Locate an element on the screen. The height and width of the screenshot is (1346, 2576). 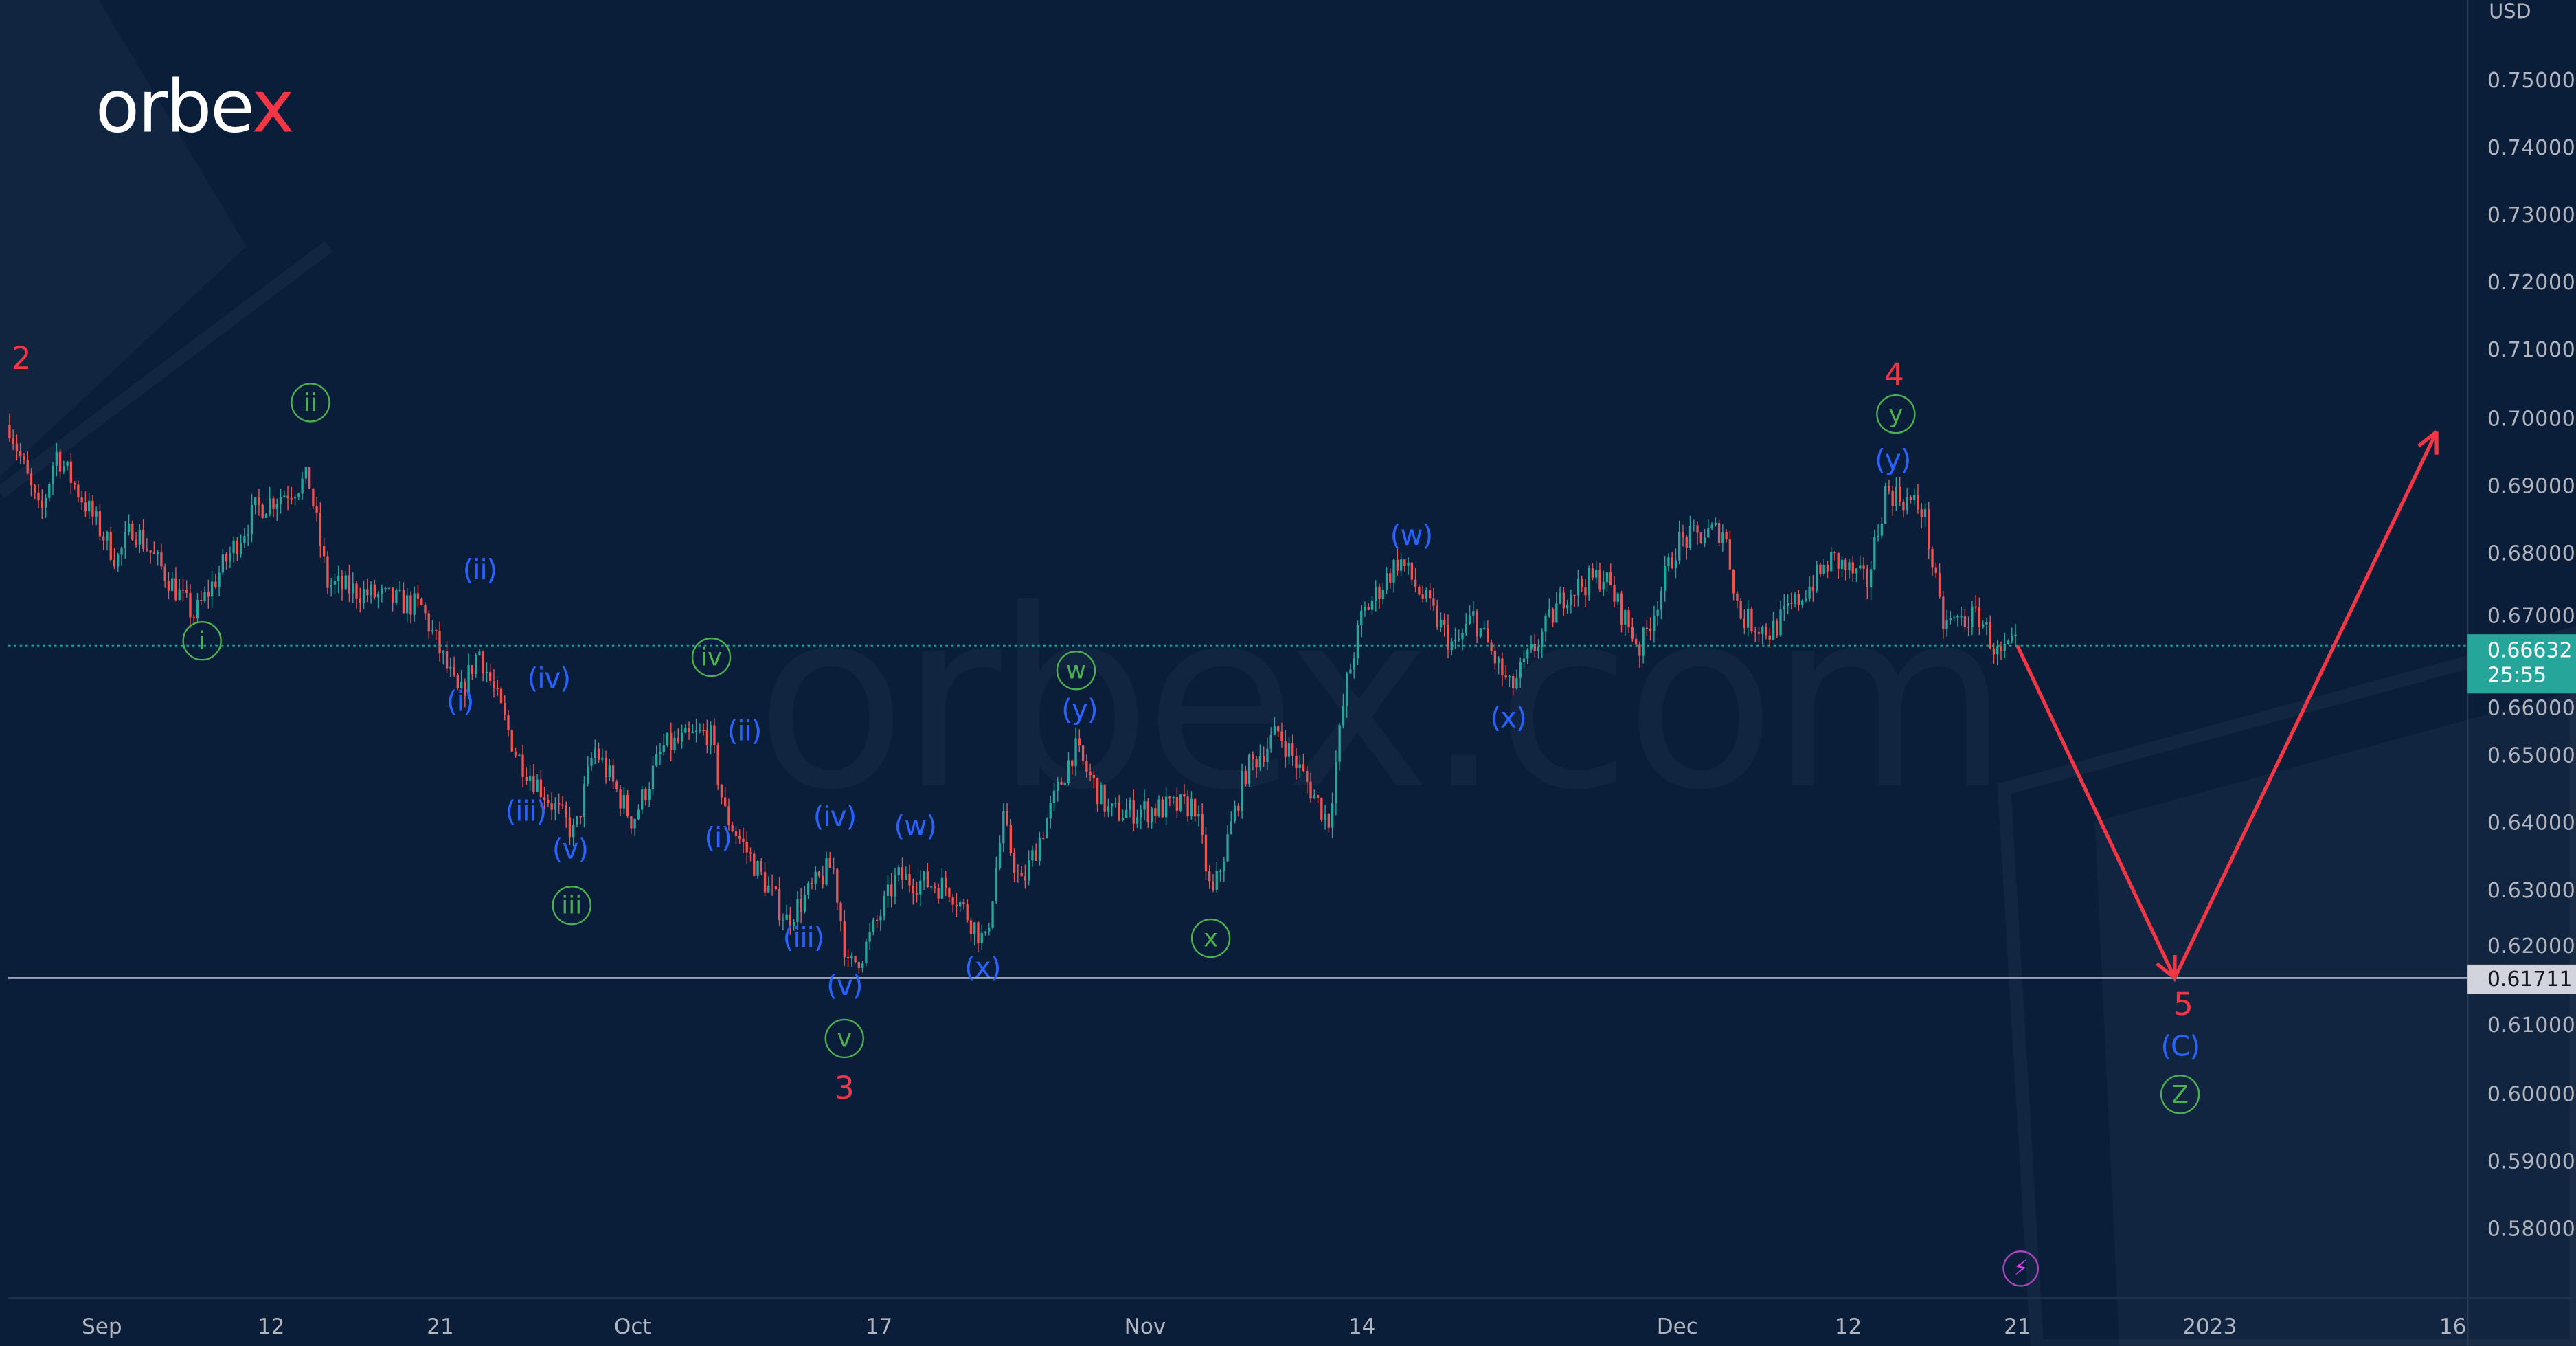
time-tick-label: Nov is located at coordinates (1145, 1328).